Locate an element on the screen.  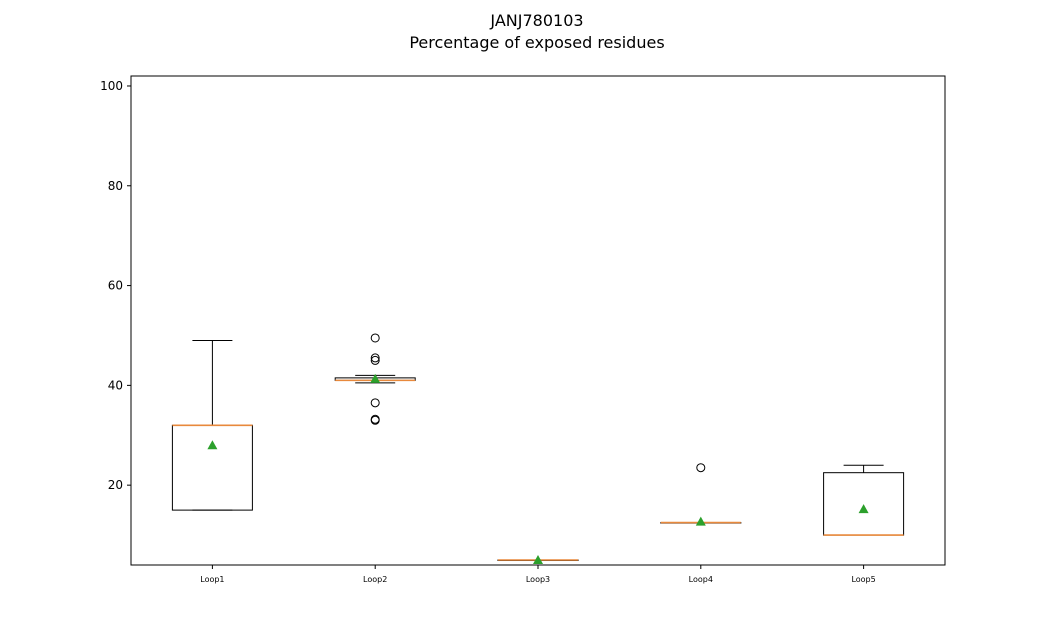
x-tick-label: Loop2 is located at coordinates (375, 579).